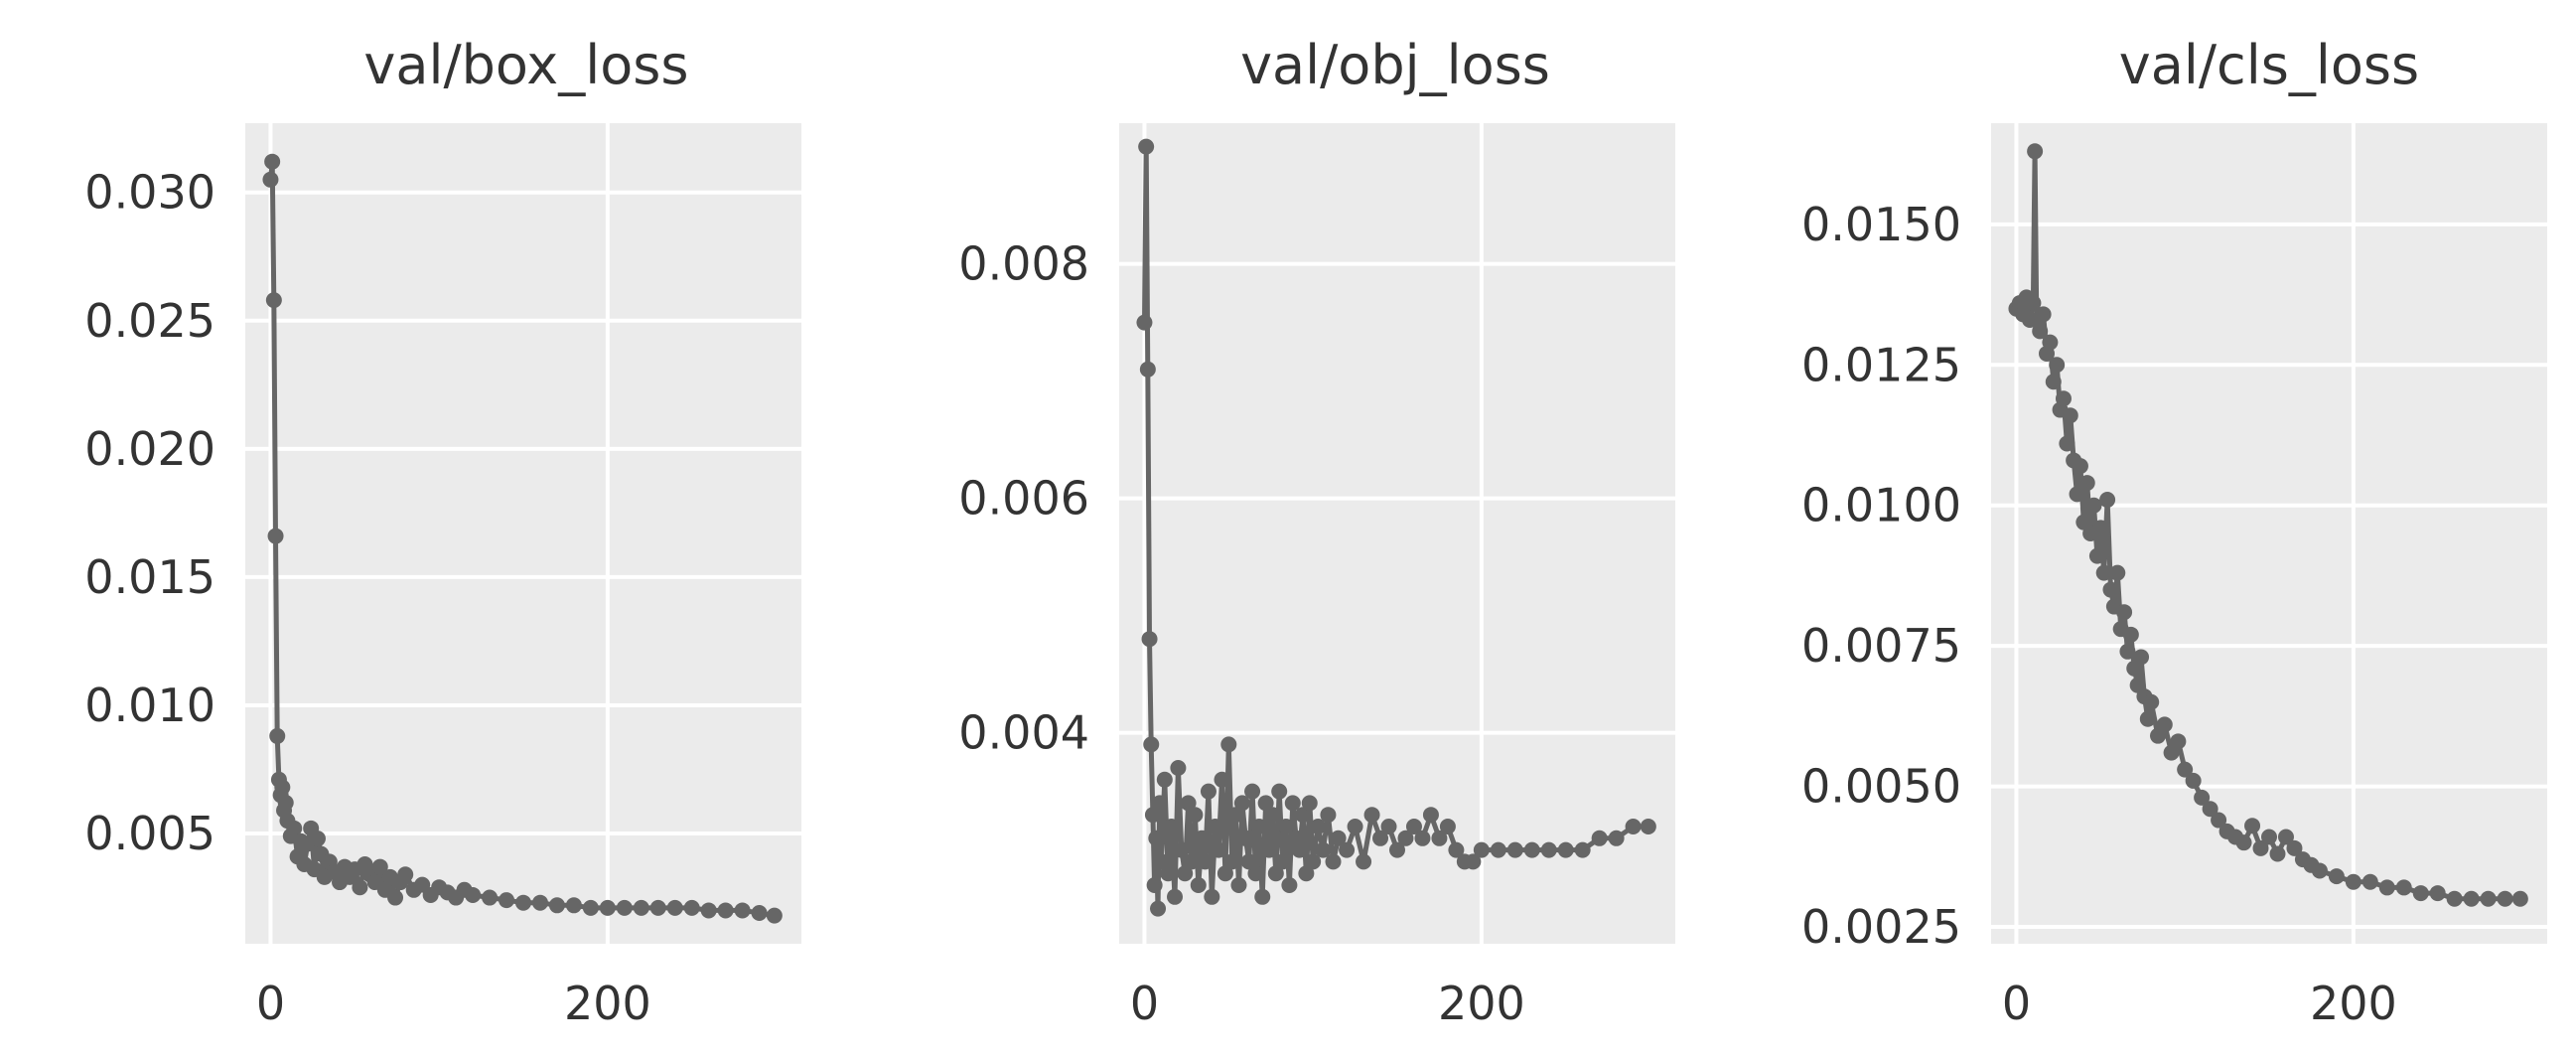 The image size is (2576, 1059). What do you see at coordinates (149, 449) in the screenshot?
I see `y-tick-label: 0.020` at bounding box center [149, 449].